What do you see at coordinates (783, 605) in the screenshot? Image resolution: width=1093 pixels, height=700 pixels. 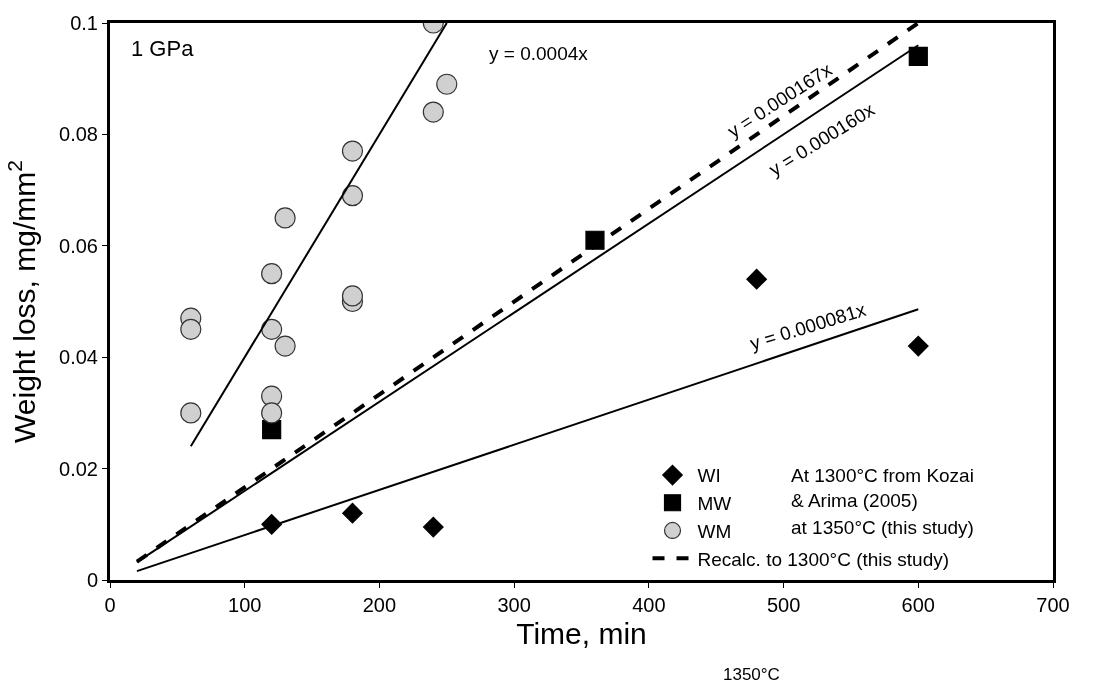 I see `x-tick-label: 500` at bounding box center [783, 605].